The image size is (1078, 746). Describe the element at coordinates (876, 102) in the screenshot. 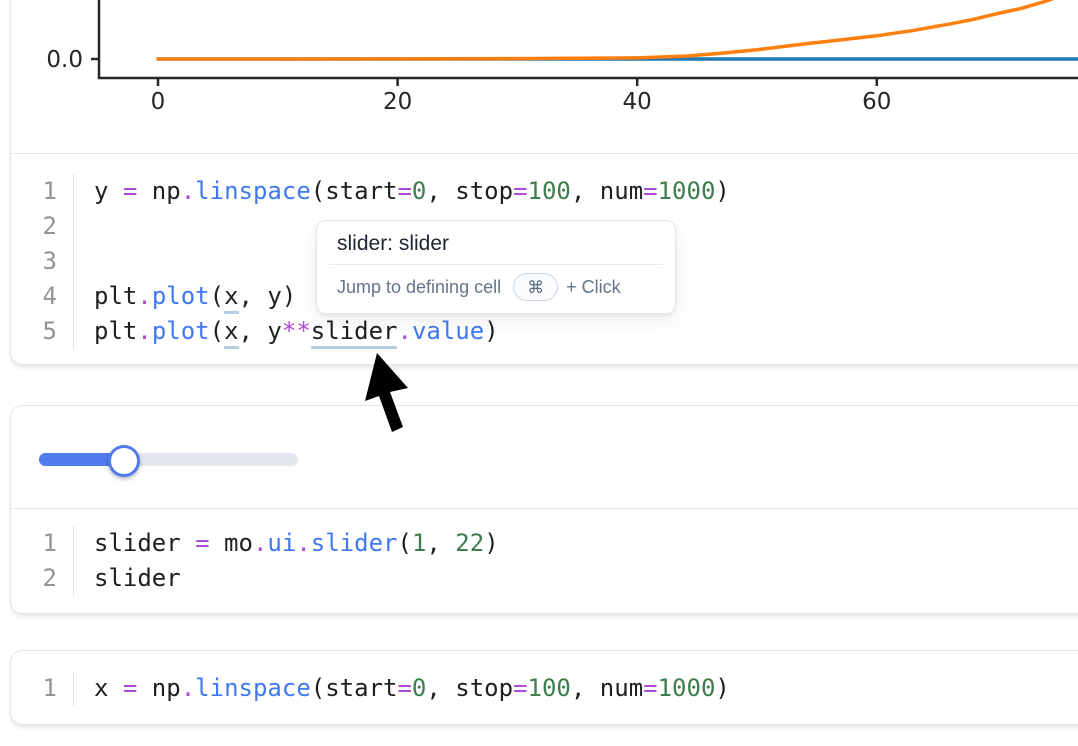

I see `x-tick-label: 60` at that location.